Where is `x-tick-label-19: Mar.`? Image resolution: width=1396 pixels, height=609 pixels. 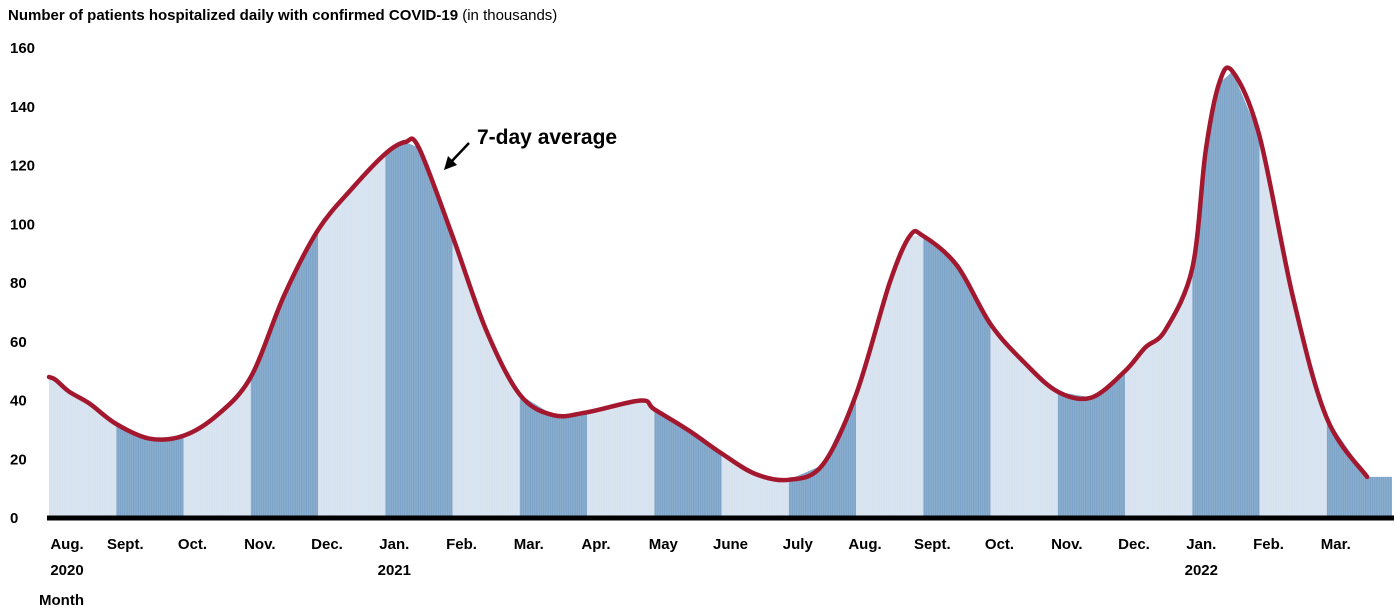
x-tick-label-19: Mar. is located at coordinates (1336, 544).